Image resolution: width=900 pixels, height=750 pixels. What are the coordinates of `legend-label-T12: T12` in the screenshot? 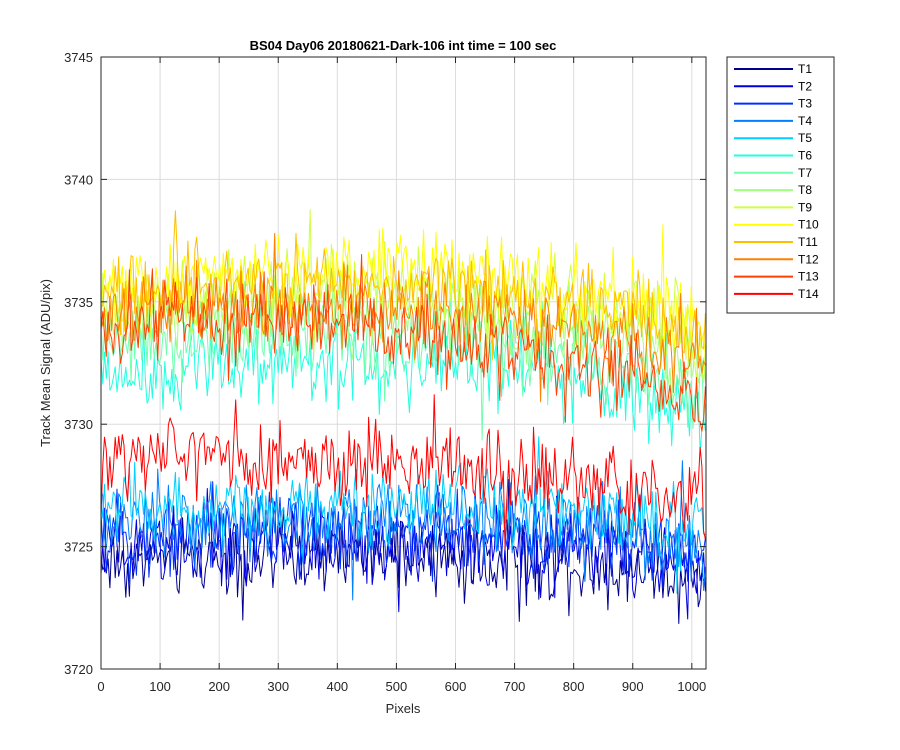 It's located at (808, 259).